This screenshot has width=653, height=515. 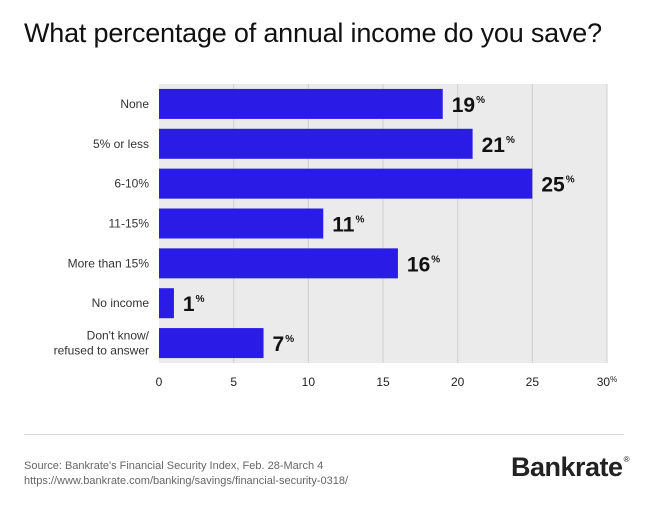 I want to click on x-tick-label-0: 0, so click(x=159, y=382).